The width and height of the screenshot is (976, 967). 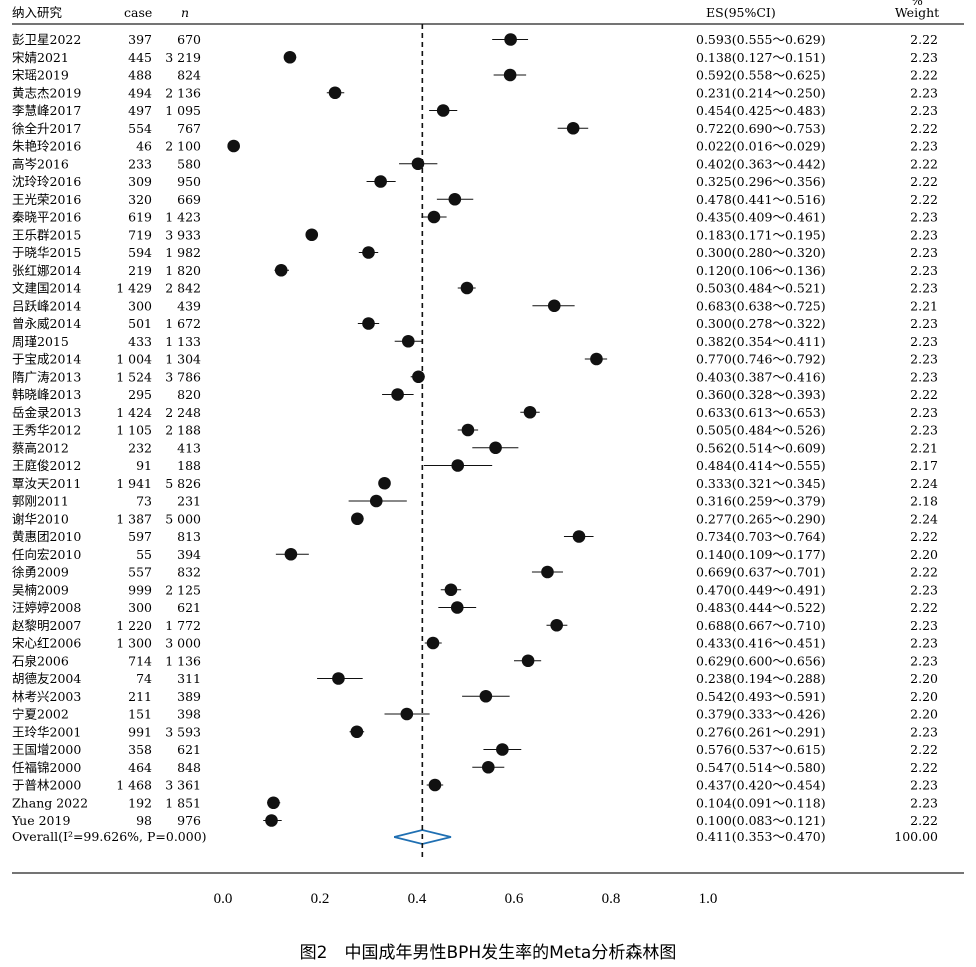 What do you see at coordinates (46, 181) in the screenshot?
I see `study-name: 沈玲玲2016` at bounding box center [46, 181].